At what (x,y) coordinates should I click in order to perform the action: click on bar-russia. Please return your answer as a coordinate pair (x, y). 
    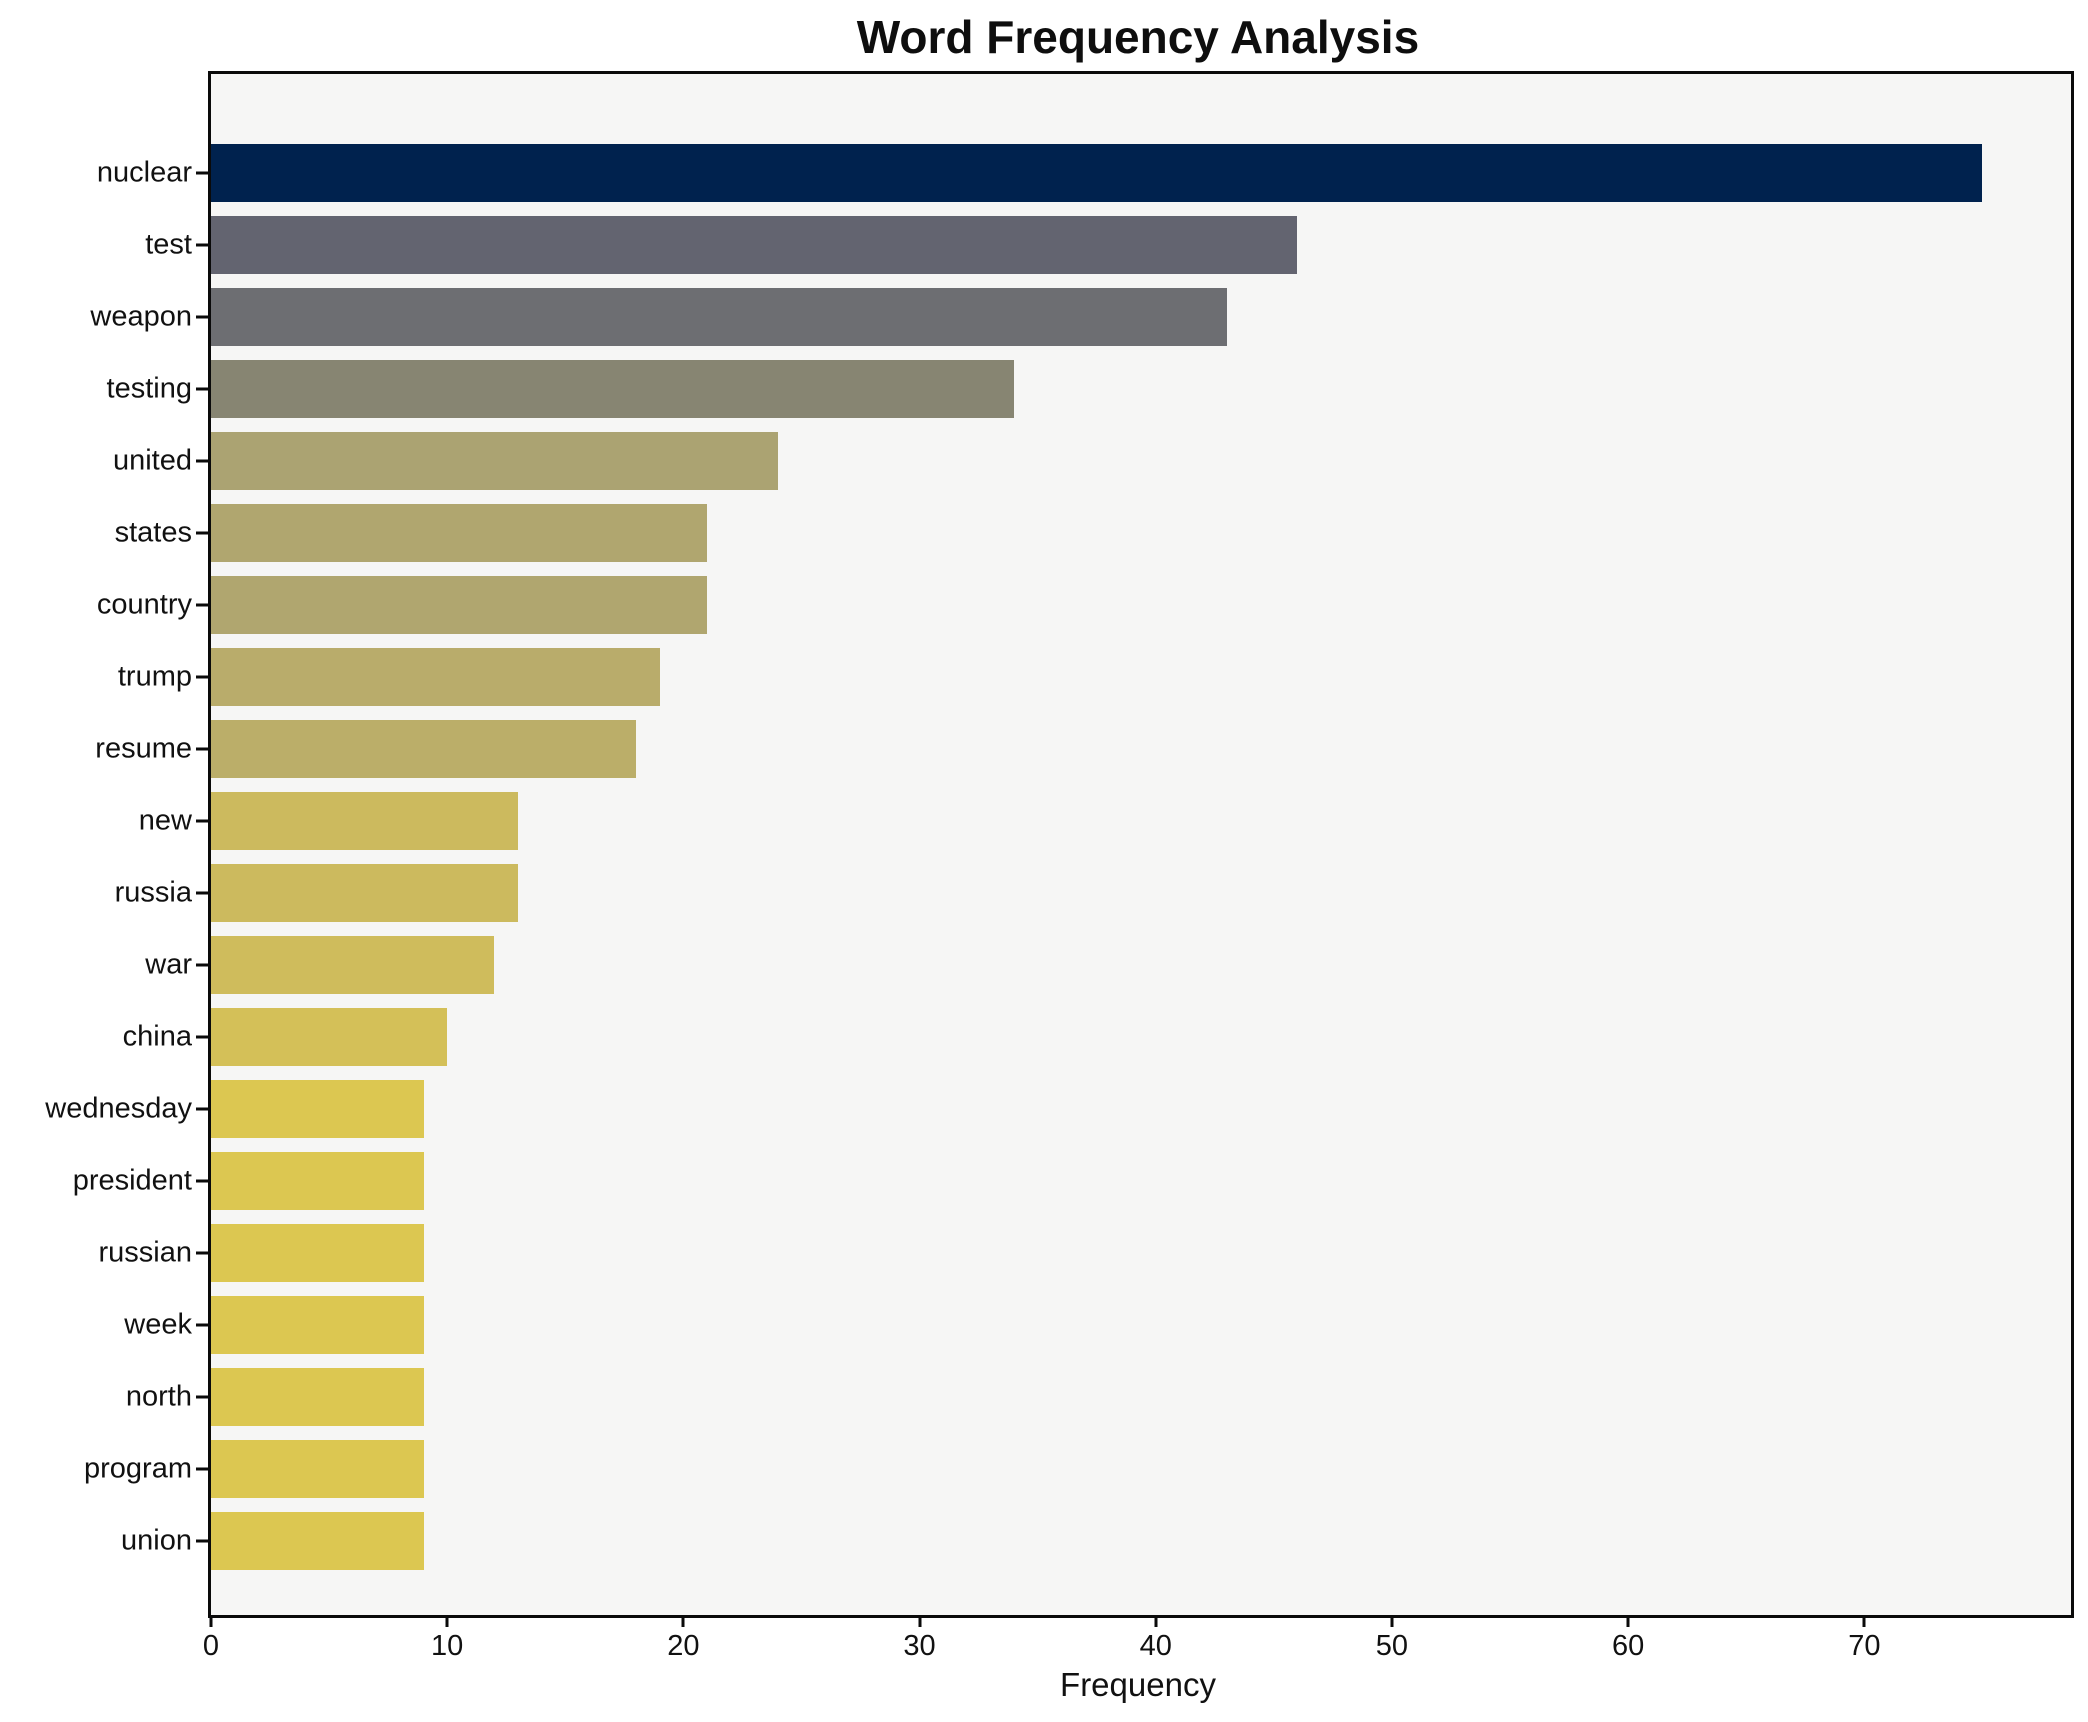
    Looking at the image, I should click on (365, 893).